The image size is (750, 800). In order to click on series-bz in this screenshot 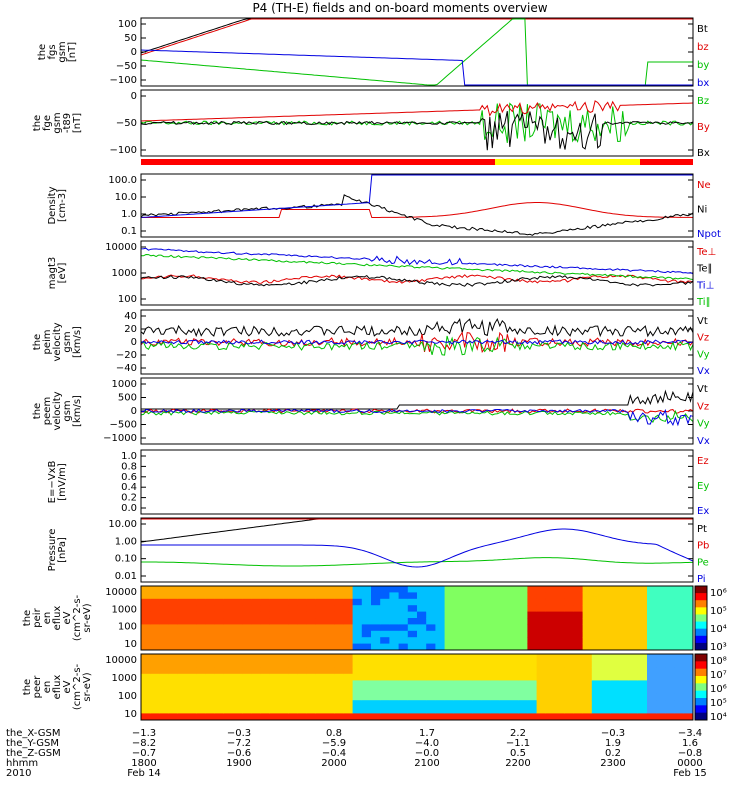, I will do `click(416, 37)`.